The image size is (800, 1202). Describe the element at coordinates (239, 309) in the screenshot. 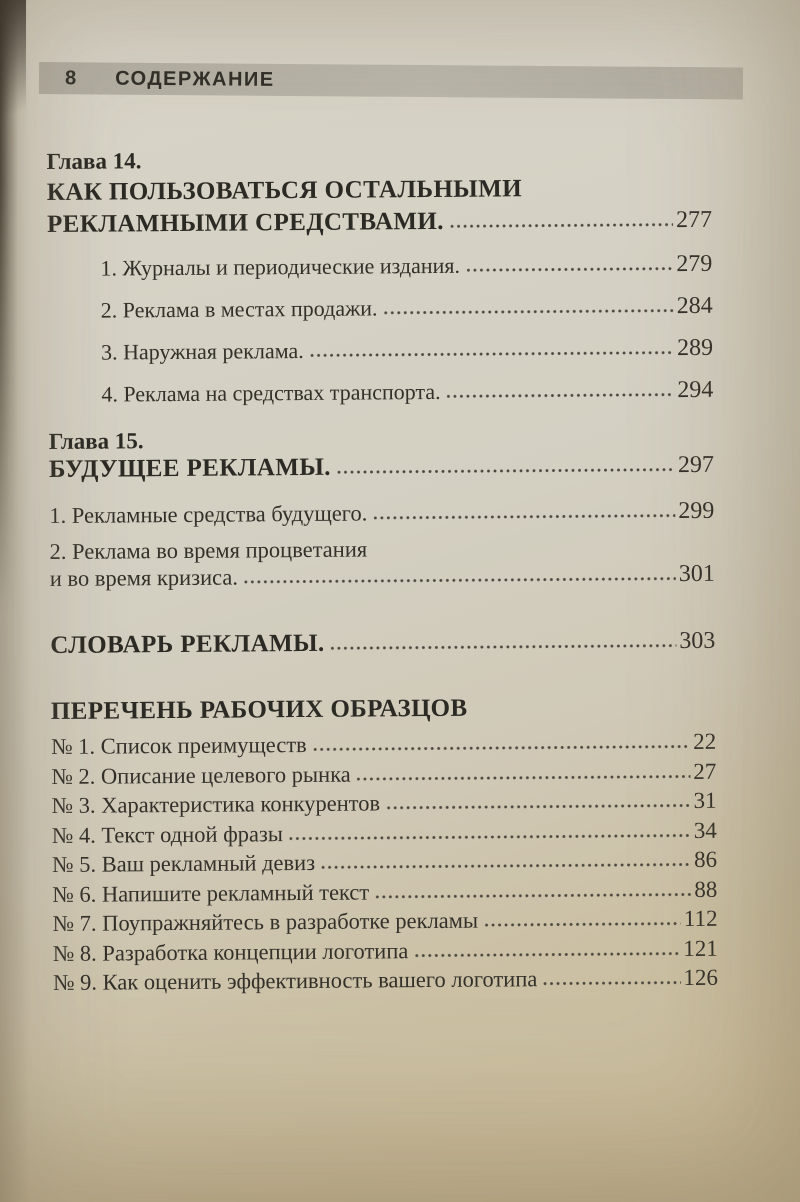

I see `toc-entry-label: 2. Реклама в местах продажи.` at that location.